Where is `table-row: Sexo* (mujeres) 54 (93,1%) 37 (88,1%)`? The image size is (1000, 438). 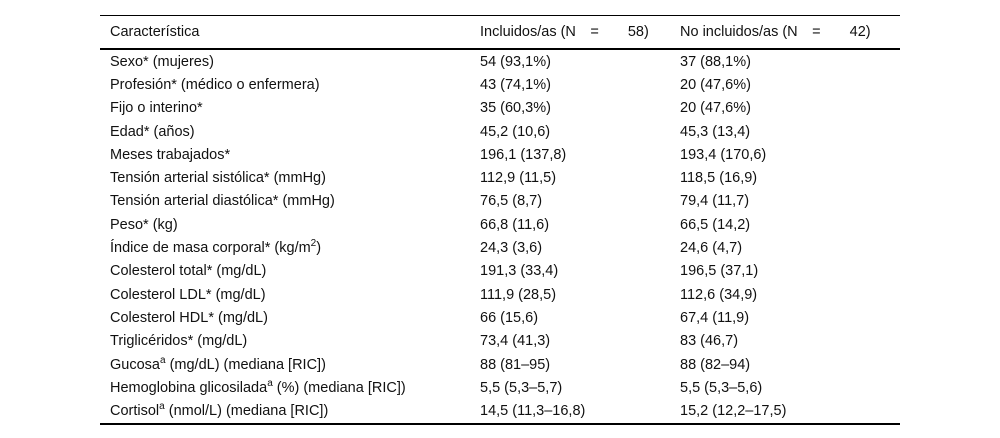 table-row: Sexo* (mujeres) 54 (93,1%) 37 (88,1%) is located at coordinates (500, 61).